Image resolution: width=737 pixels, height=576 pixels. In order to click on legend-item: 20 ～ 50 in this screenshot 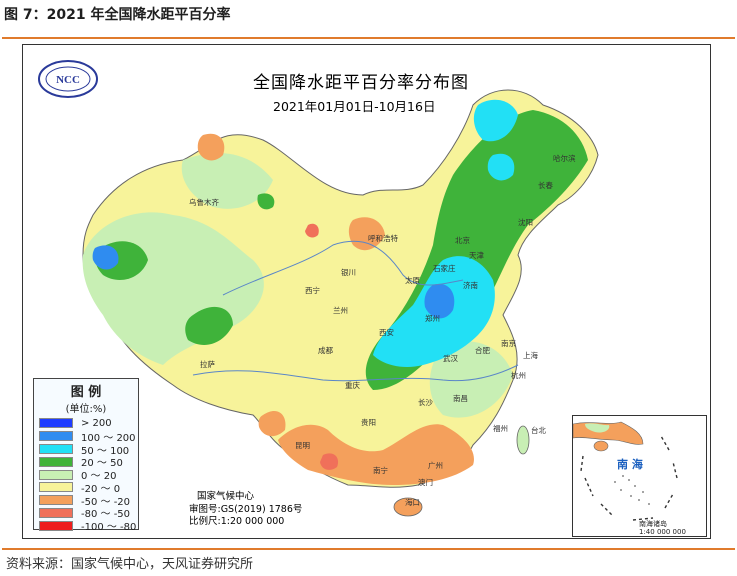, I will do `click(86, 462)`.